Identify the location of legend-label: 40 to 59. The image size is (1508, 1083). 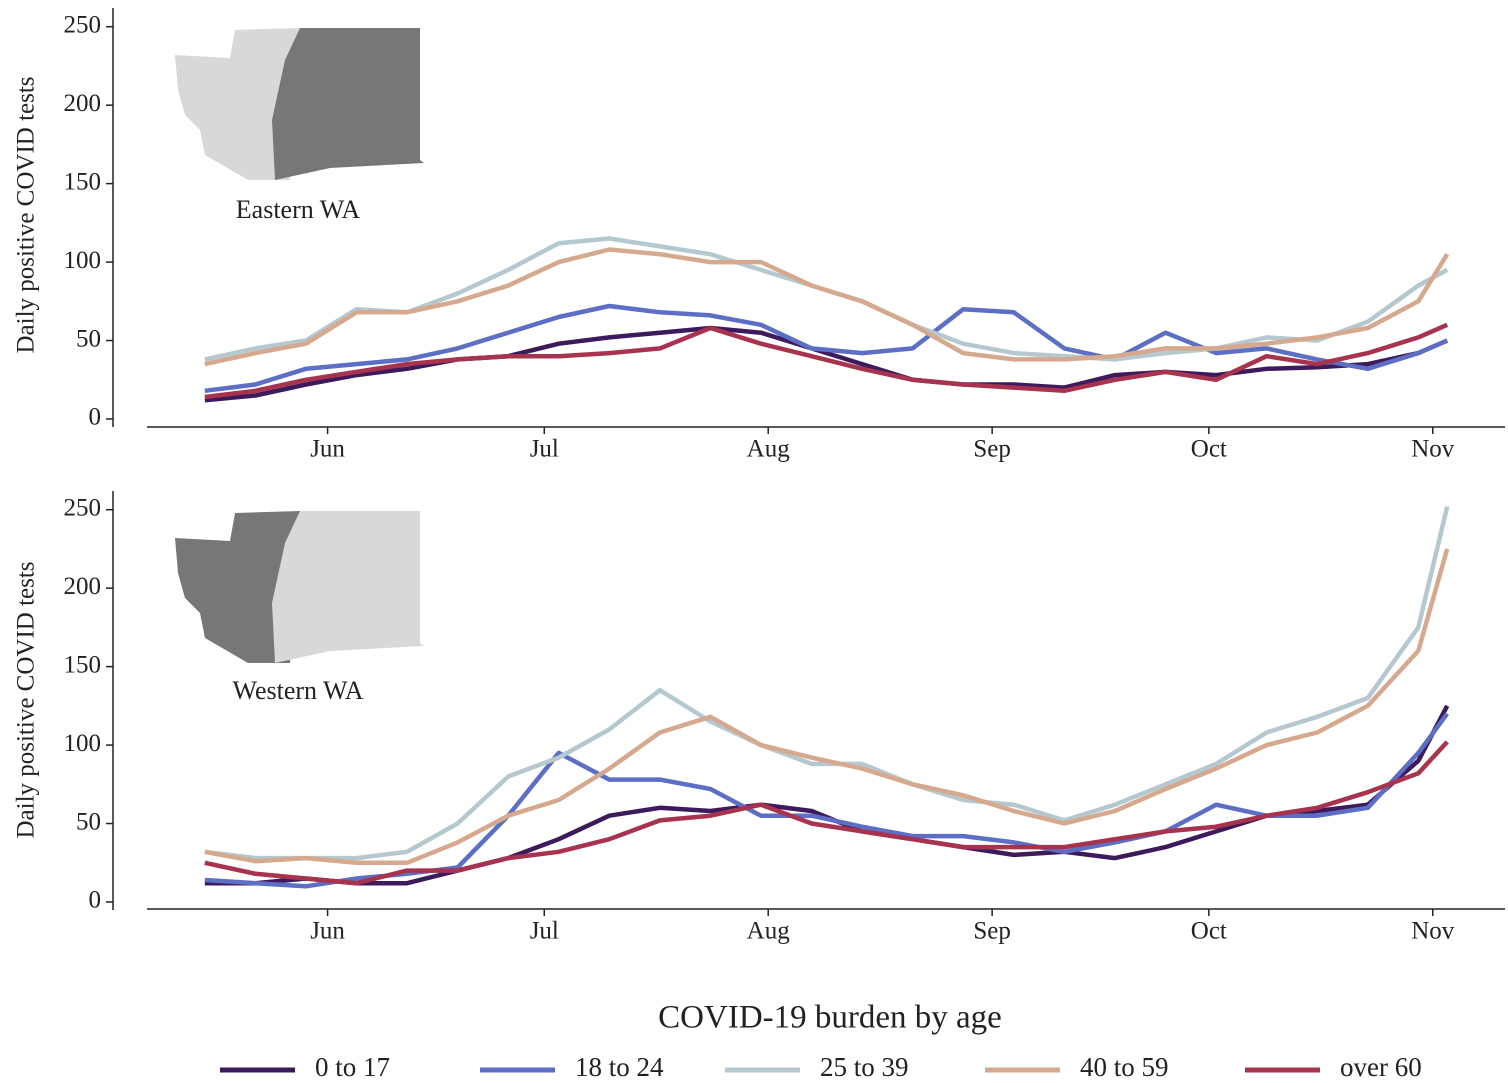
(1124, 1067).